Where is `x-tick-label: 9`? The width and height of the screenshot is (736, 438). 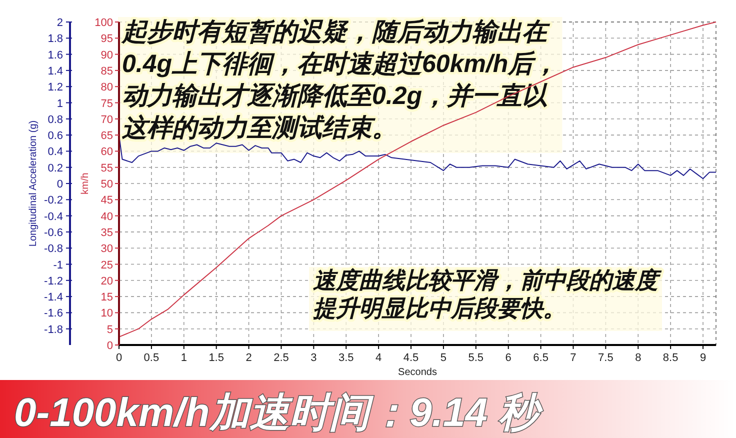
x-tick-label: 9 is located at coordinates (703, 358).